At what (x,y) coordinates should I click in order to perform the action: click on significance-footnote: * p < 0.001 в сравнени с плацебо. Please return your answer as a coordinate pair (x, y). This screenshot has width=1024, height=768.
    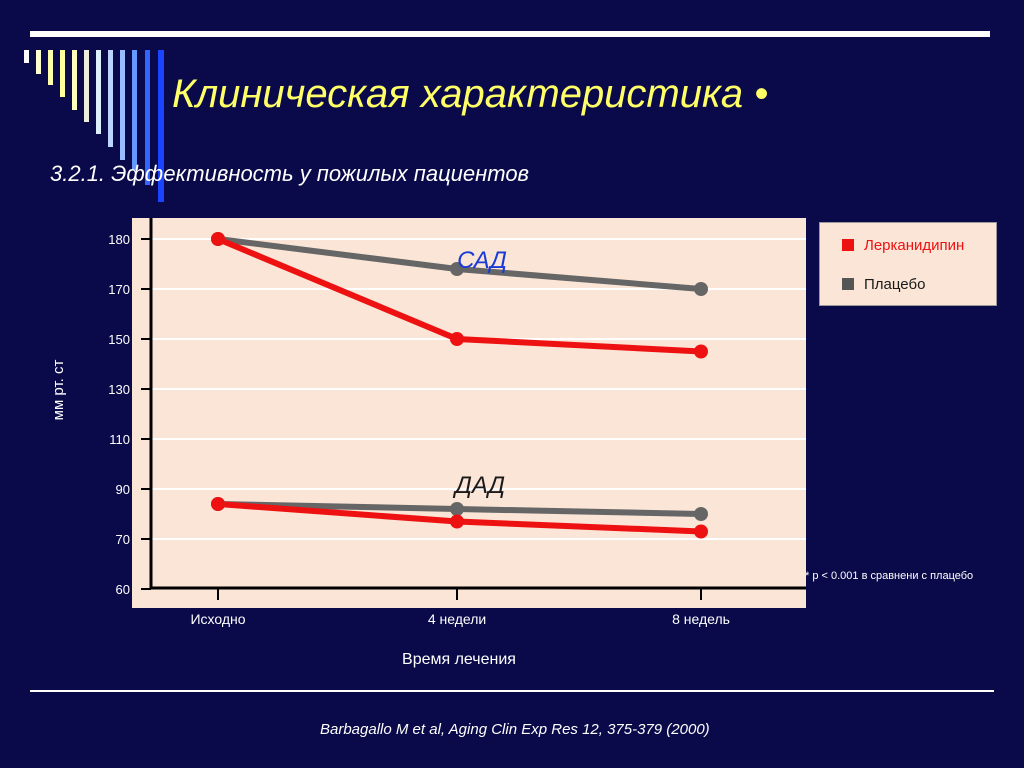
    Looking at the image, I should click on (889, 576).